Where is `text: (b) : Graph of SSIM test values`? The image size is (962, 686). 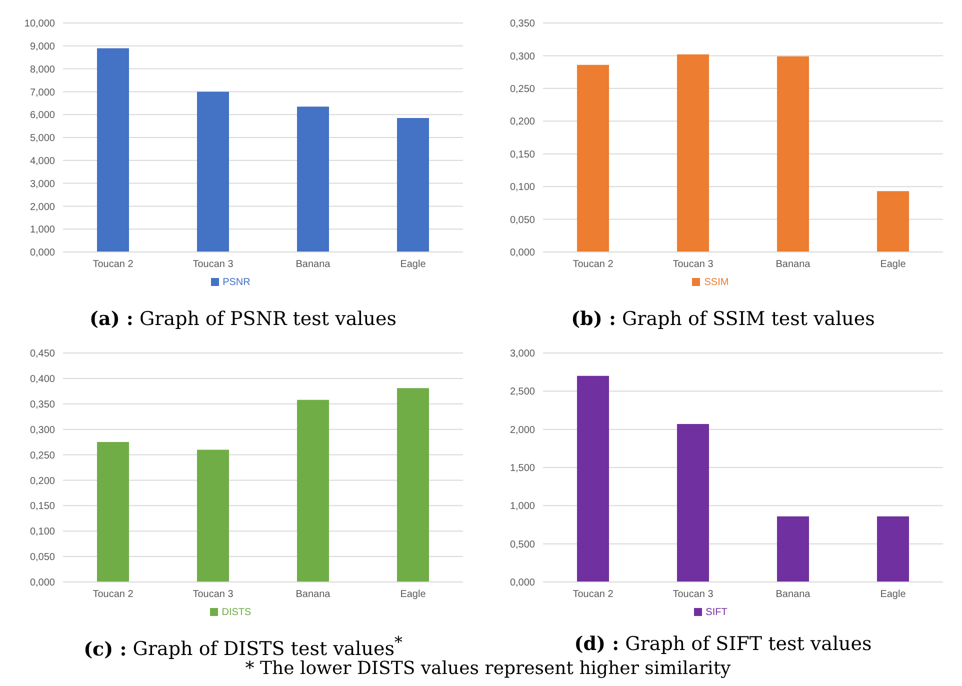 text: (b) : Graph of SSIM test values is located at coordinates (723, 319).